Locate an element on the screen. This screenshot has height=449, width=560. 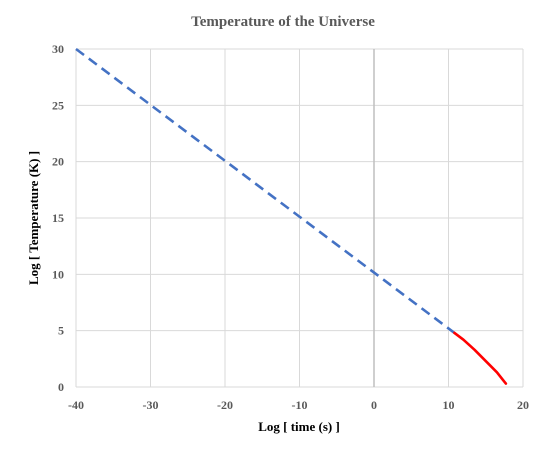
y-tick-labels: 0 5 10 15 20 25 30 is located at coordinates (58, 218).